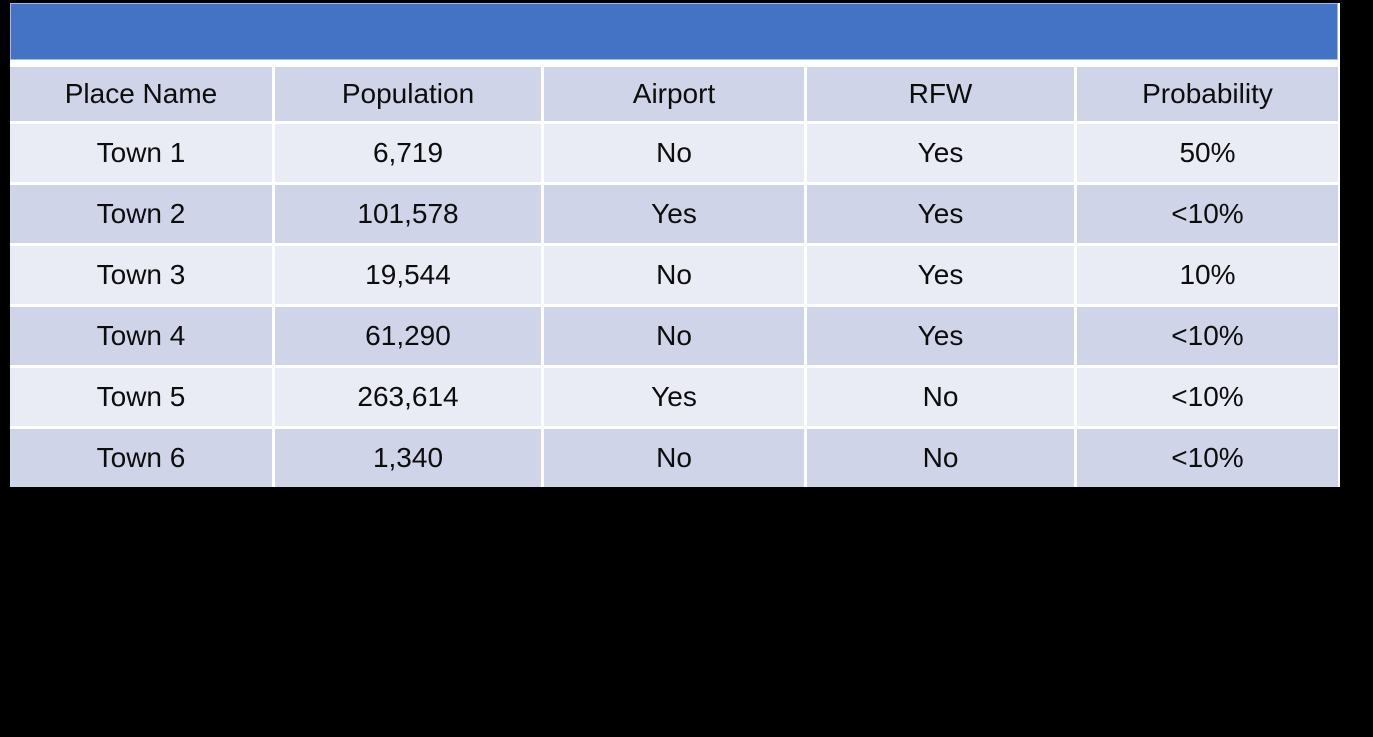  I want to click on column-header-population: Population, so click(408, 94).